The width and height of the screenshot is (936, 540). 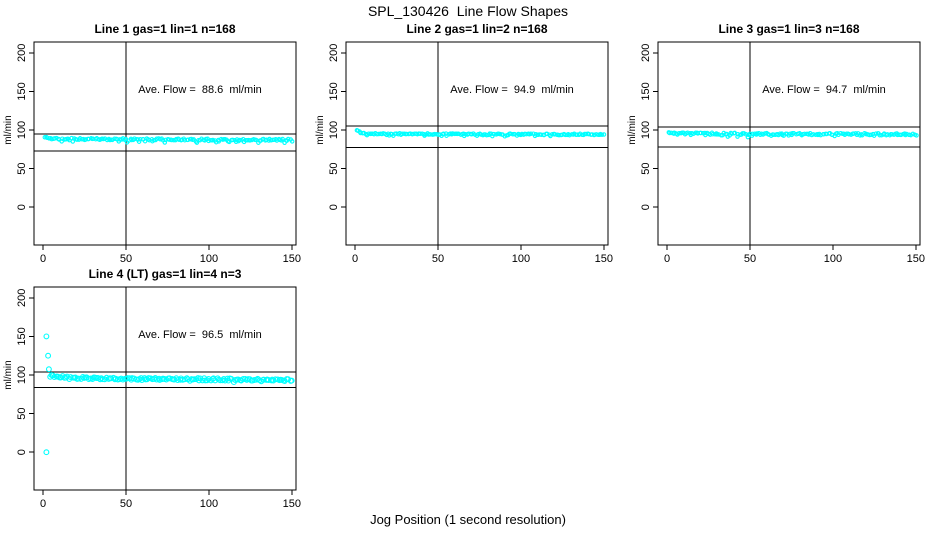 What do you see at coordinates (512, 90) in the screenshot?
I see `ave-flow-annotation: Ave. Flow = 94.9 ml/min` at bounding box center [512, 90].